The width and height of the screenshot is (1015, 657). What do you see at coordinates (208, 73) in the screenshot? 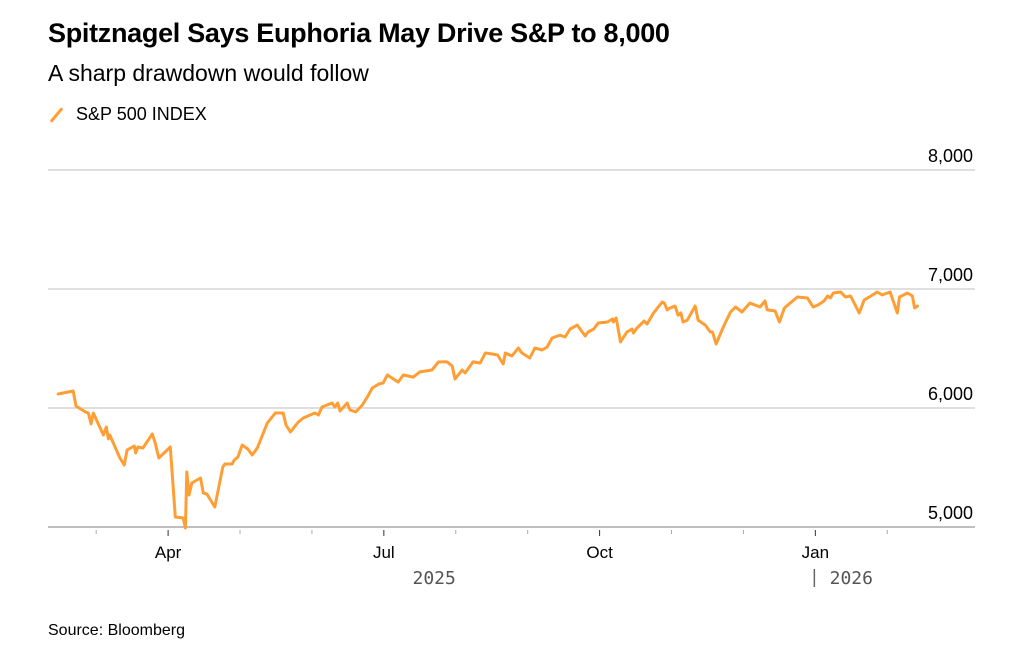
I see `chart-subtitle: A sharp drawdown would follow` at bounding box center [208, 73].